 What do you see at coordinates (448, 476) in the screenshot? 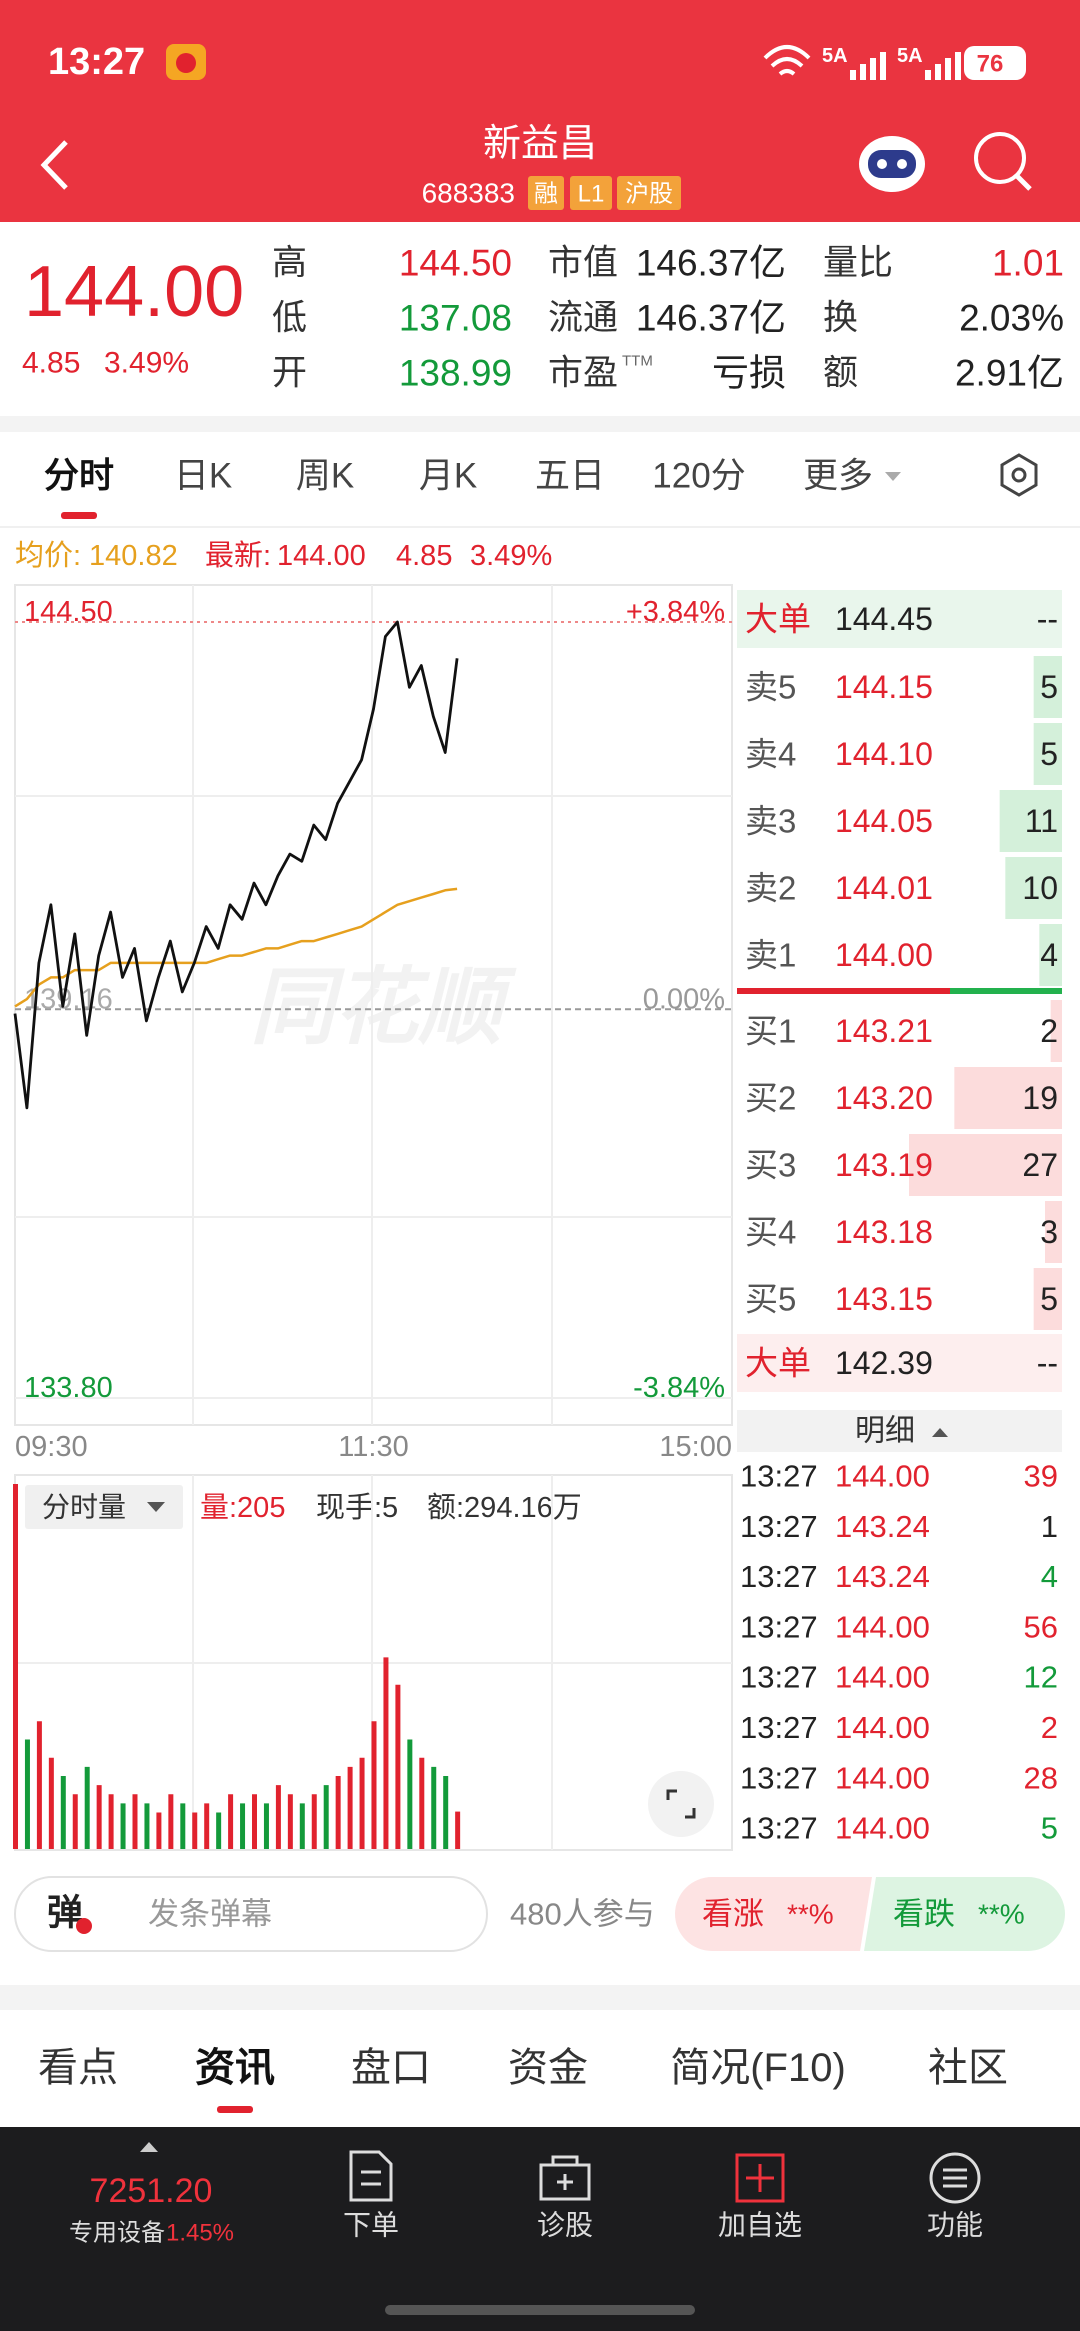
I see `tab: 月K` at bounding box center [448, 476].